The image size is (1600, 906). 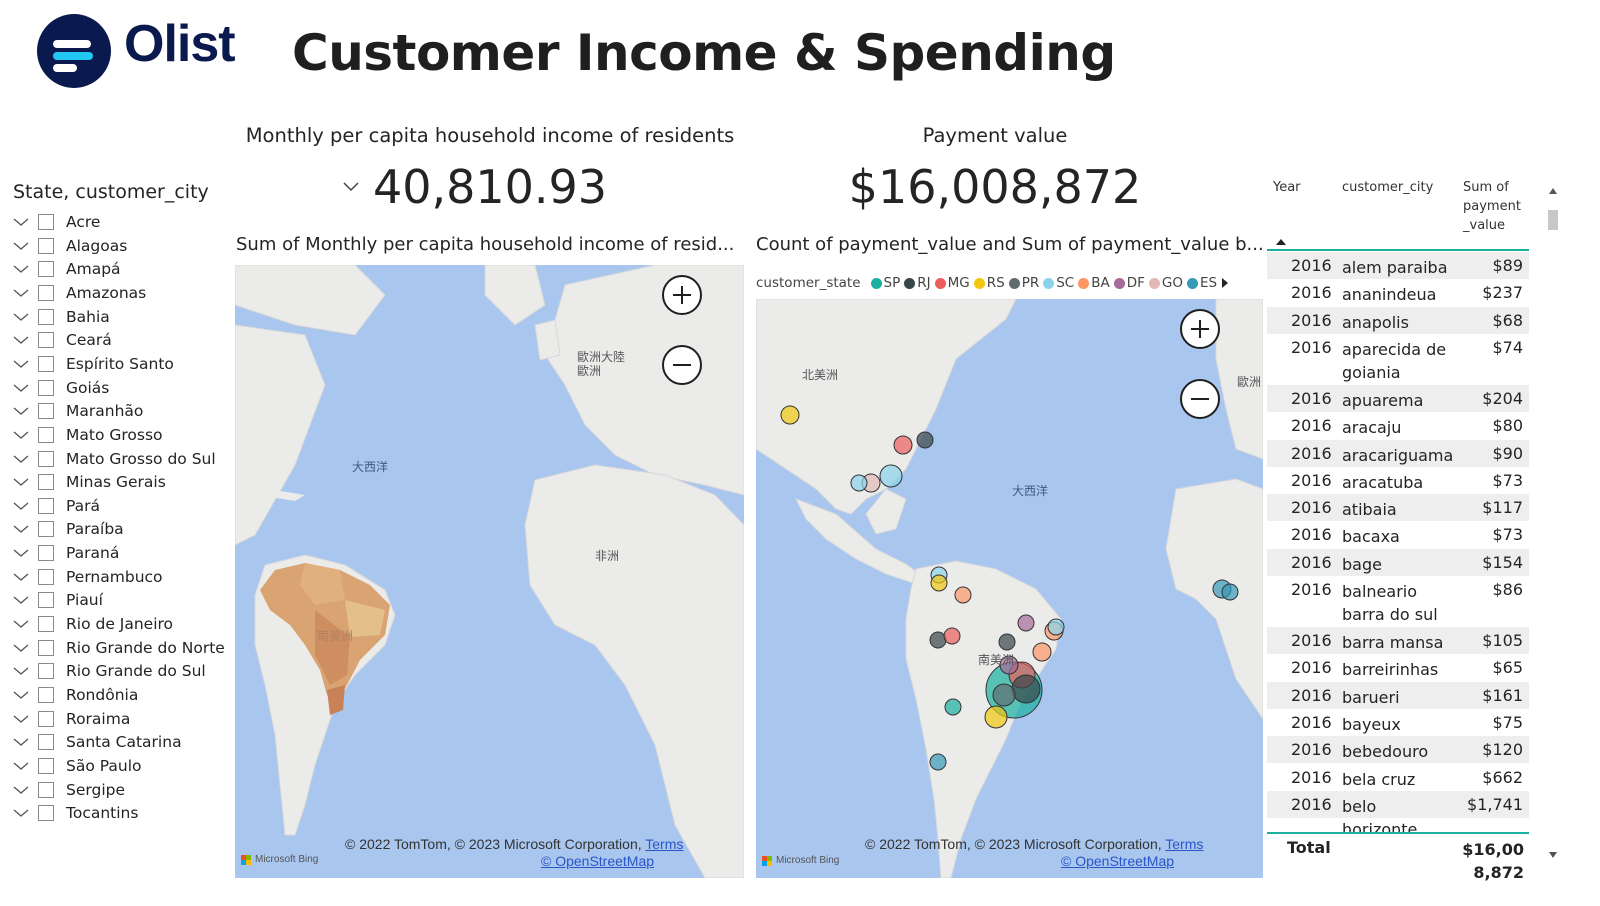 What do you see at coordinates (57, 600) in the screenshot?
I see `slicer-item: Piauí` at bounding box center [57, 600].